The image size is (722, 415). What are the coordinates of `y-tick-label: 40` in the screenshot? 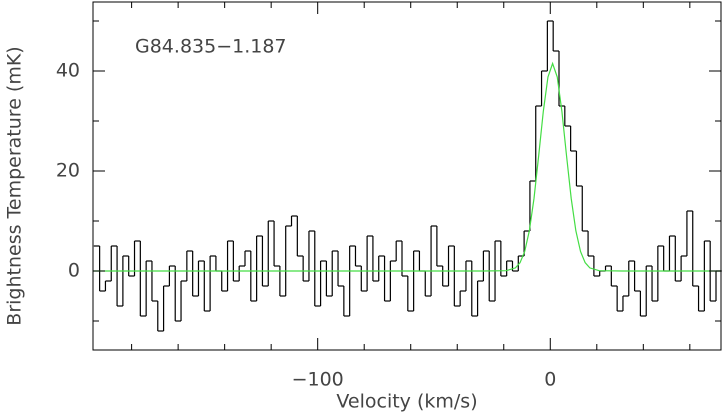 It's located at (68, 71).